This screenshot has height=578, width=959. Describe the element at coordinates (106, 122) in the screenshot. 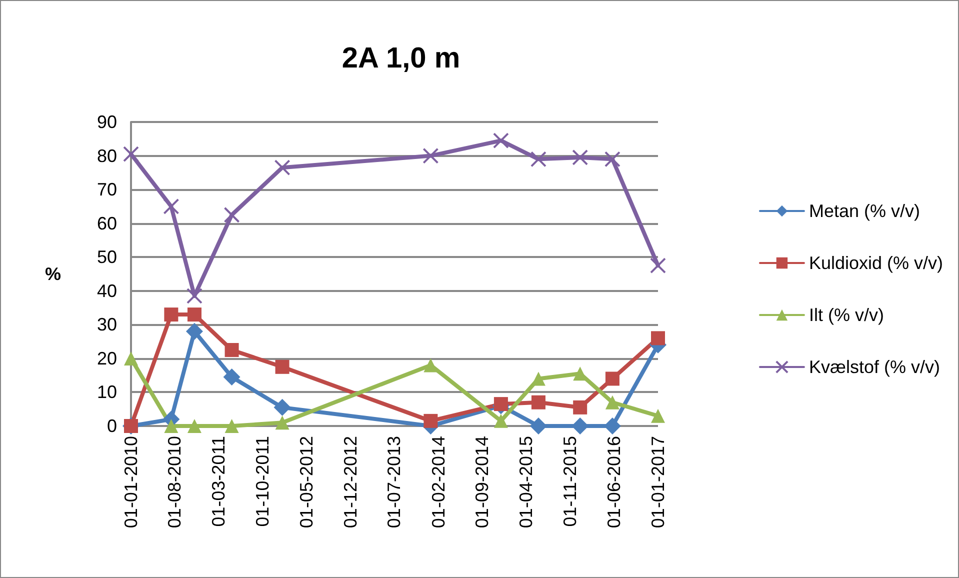

I see `y-tick-label: 90` at that location.